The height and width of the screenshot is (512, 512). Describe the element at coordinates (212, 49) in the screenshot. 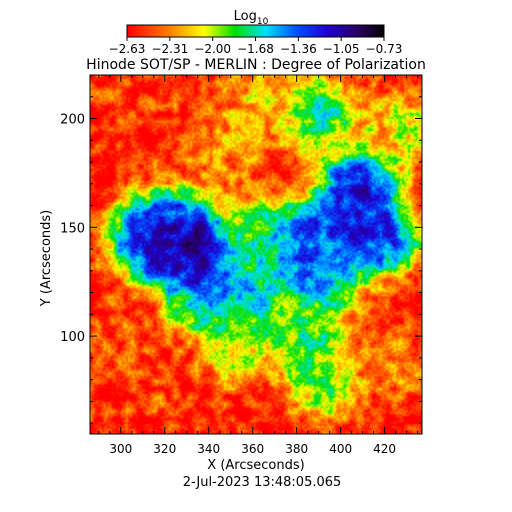

I see `colorbar-tick-label: −2.00` at that location.